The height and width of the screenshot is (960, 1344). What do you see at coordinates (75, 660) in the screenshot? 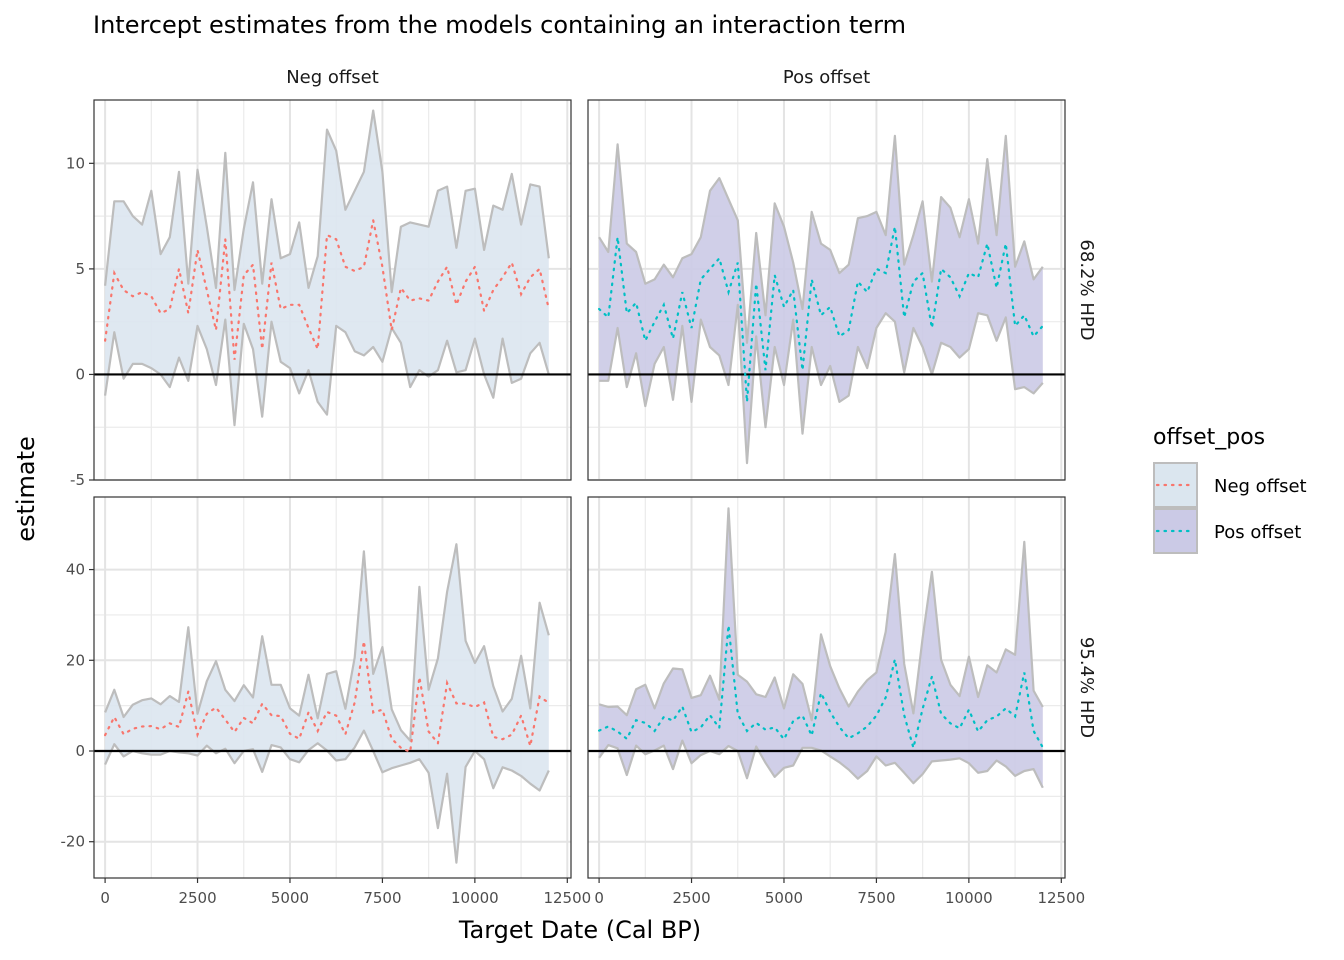
I see `y-tick-label: 20` at bounding box center [75, 660].